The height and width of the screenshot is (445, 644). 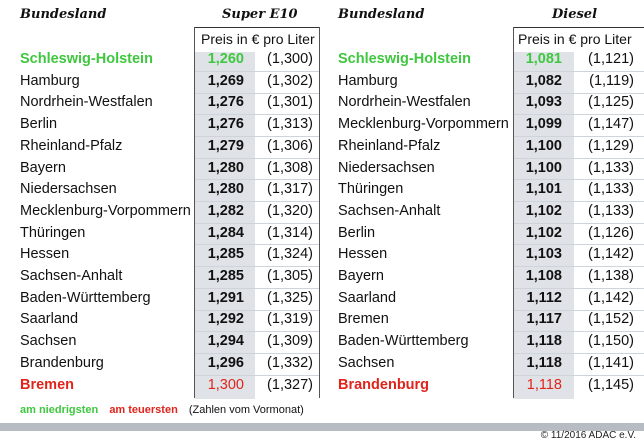 I want to click on current-price: 1,284, so click(x=225, y=232).